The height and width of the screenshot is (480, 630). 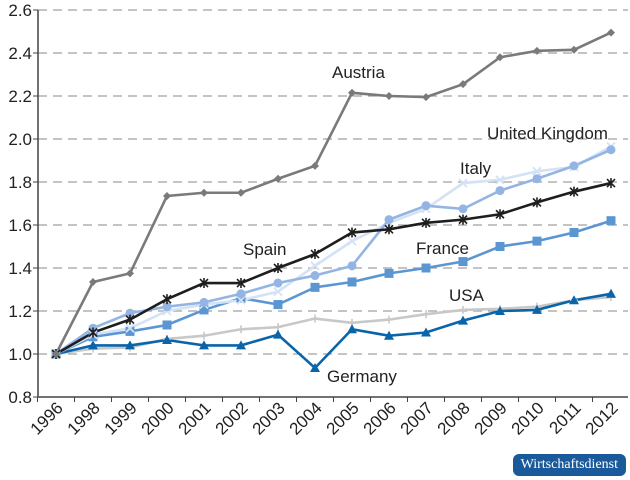 What do you see at coordinates (454, 418) in the screenshot?
I see `x-tick-label: 2008` at bounding box center [454, 418].